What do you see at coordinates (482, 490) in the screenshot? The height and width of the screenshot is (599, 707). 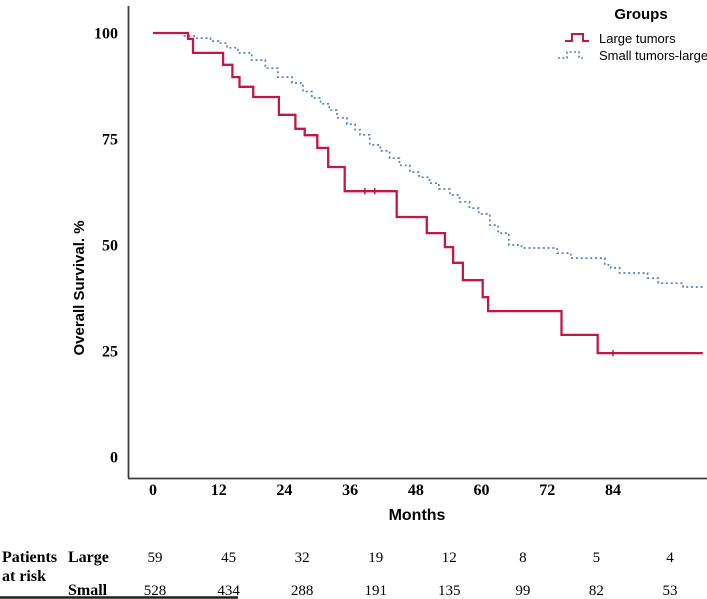 I see `x-tick-label: 60` at bounding box center [482, 490].